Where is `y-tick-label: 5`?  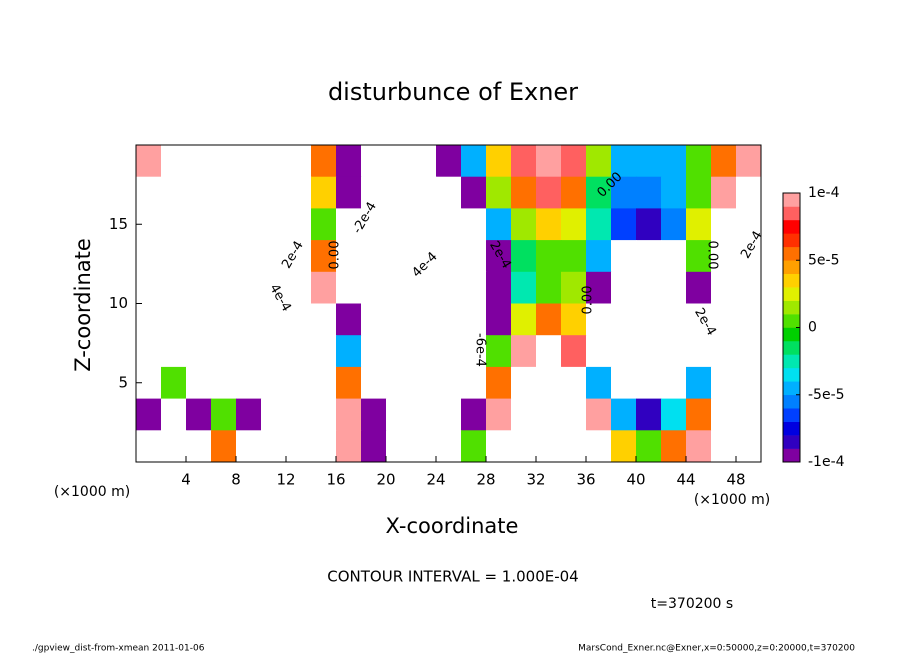
y-tick-label: 5 is located at coordinates (123, 382).